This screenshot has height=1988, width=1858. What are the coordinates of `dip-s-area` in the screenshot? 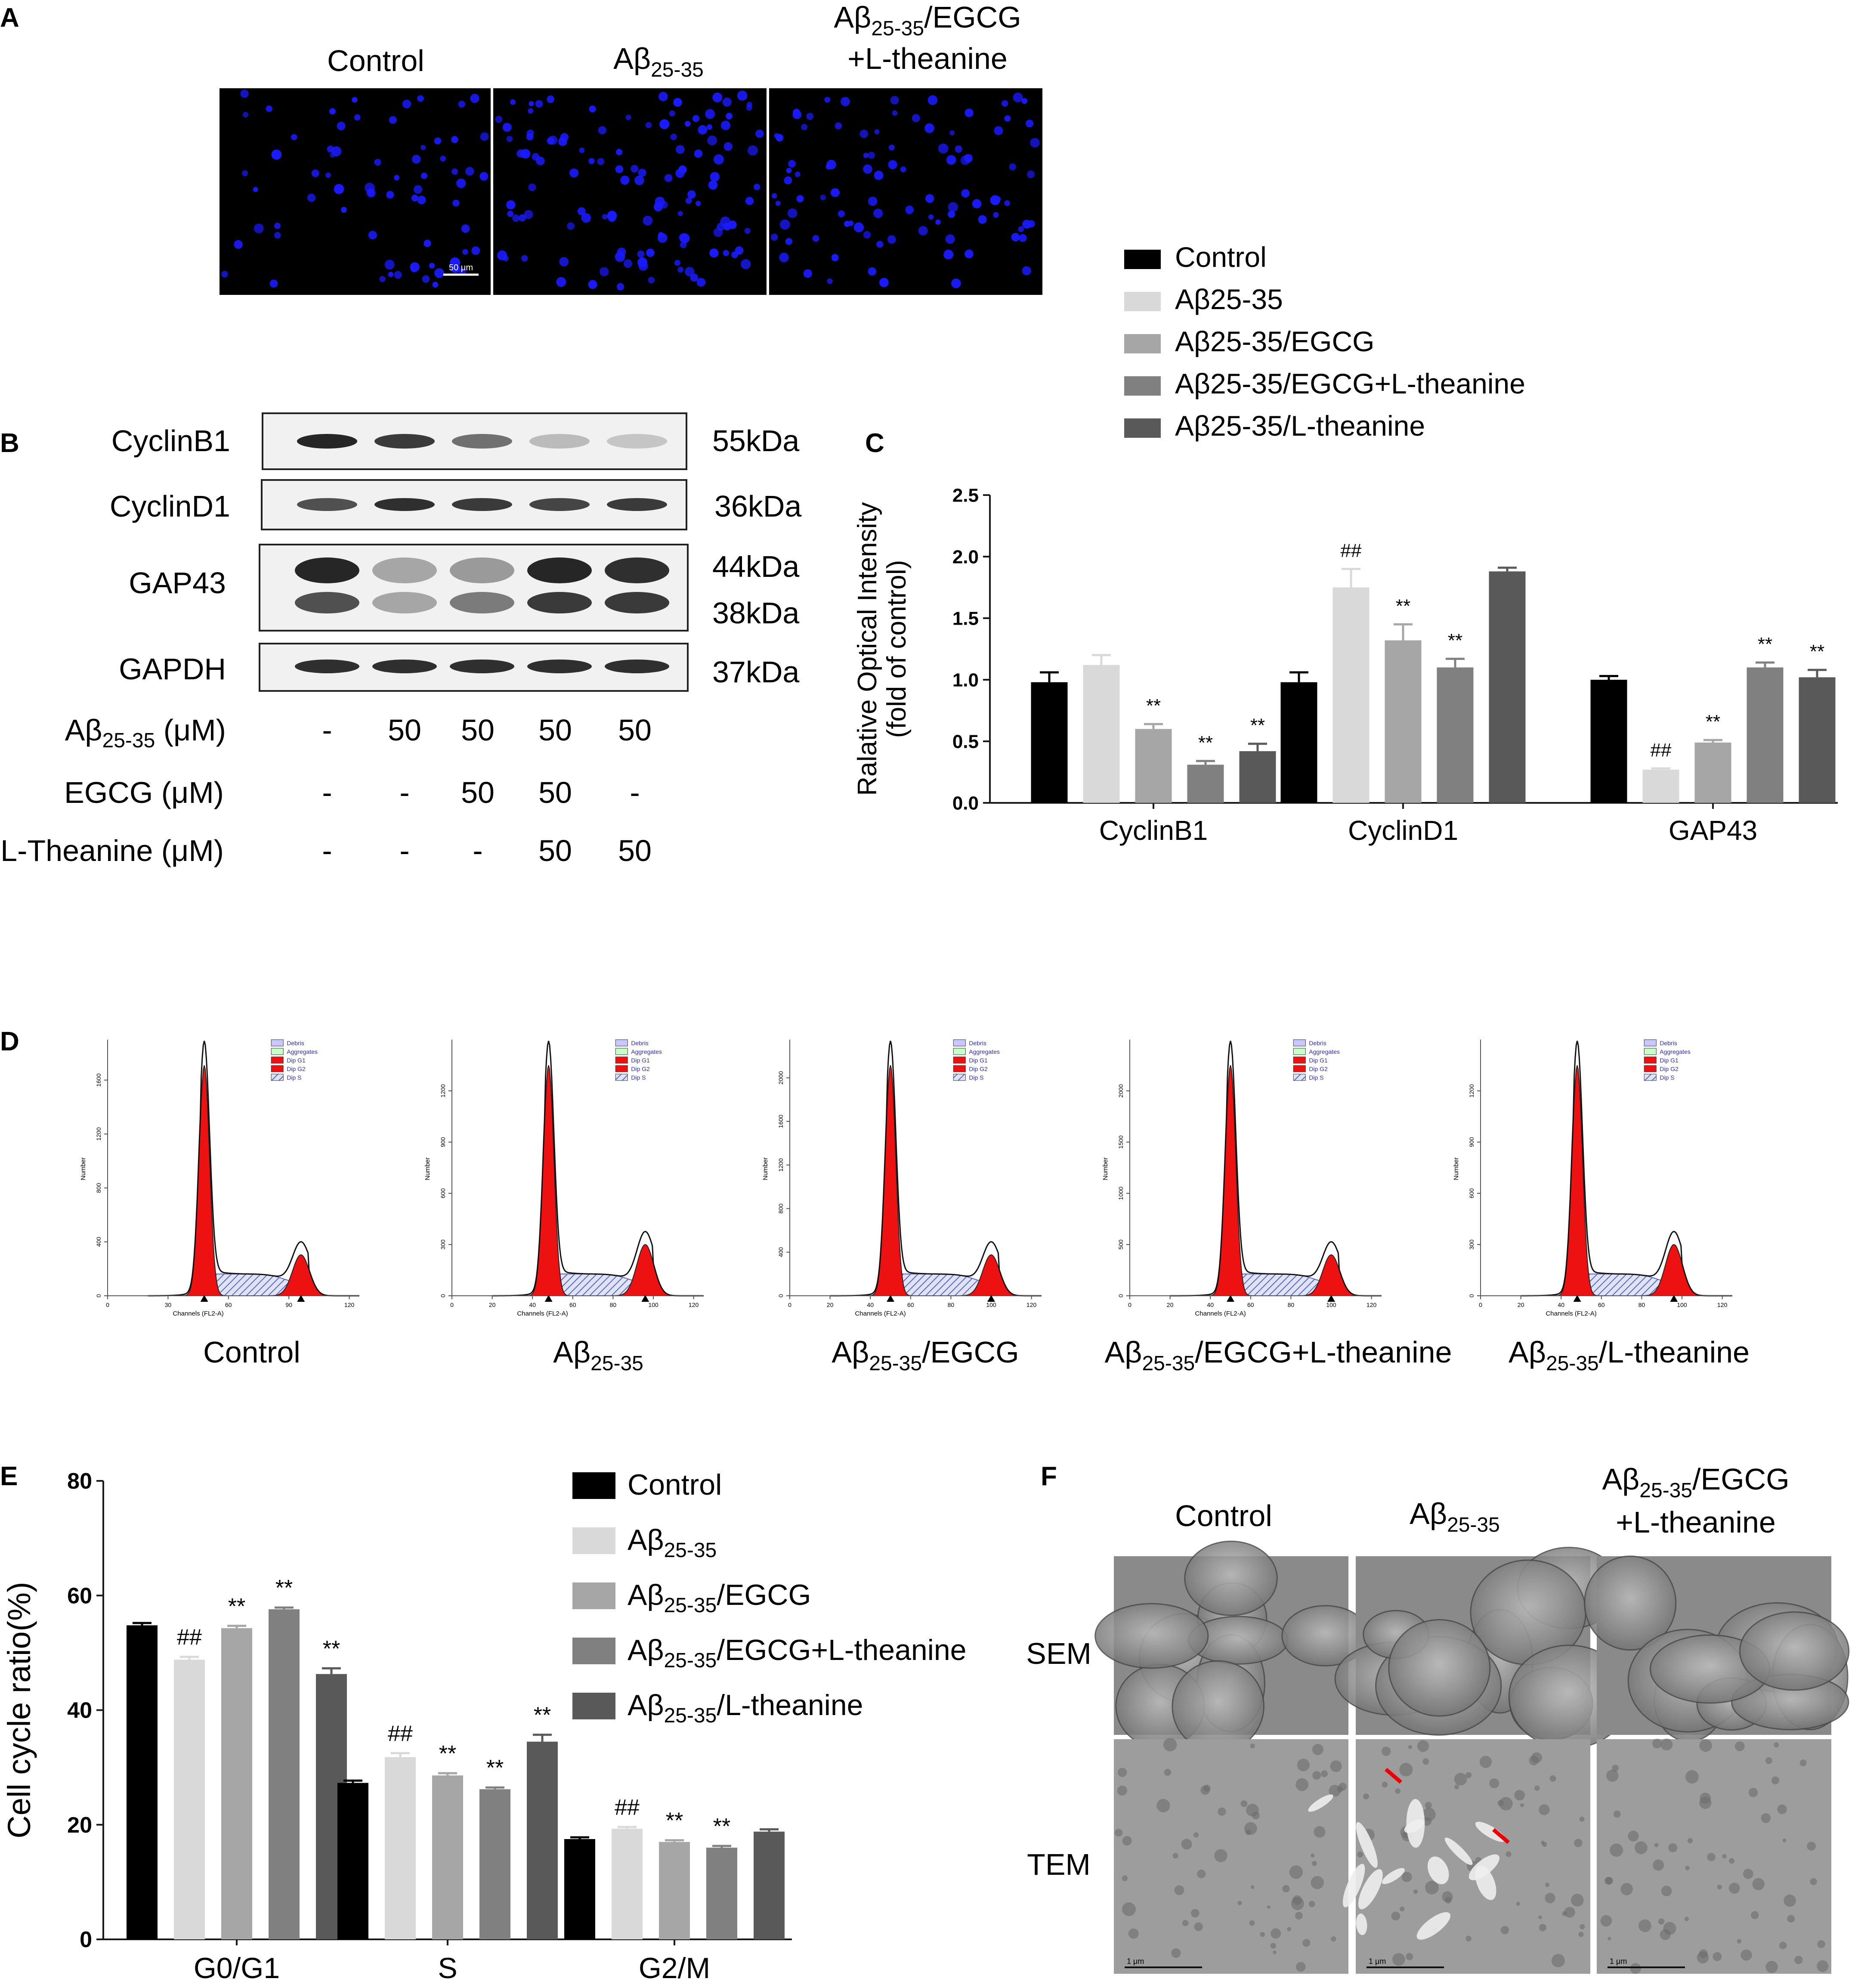 It's located at (253, 1285).